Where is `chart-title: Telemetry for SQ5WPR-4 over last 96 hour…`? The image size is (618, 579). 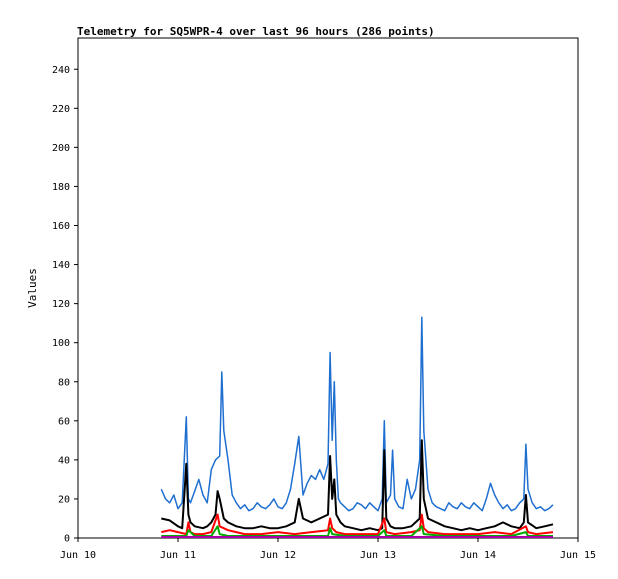 chart-title: Telemetry for SQ5WPR-4 over last 96 hour… is located at coordinates (256, 31).